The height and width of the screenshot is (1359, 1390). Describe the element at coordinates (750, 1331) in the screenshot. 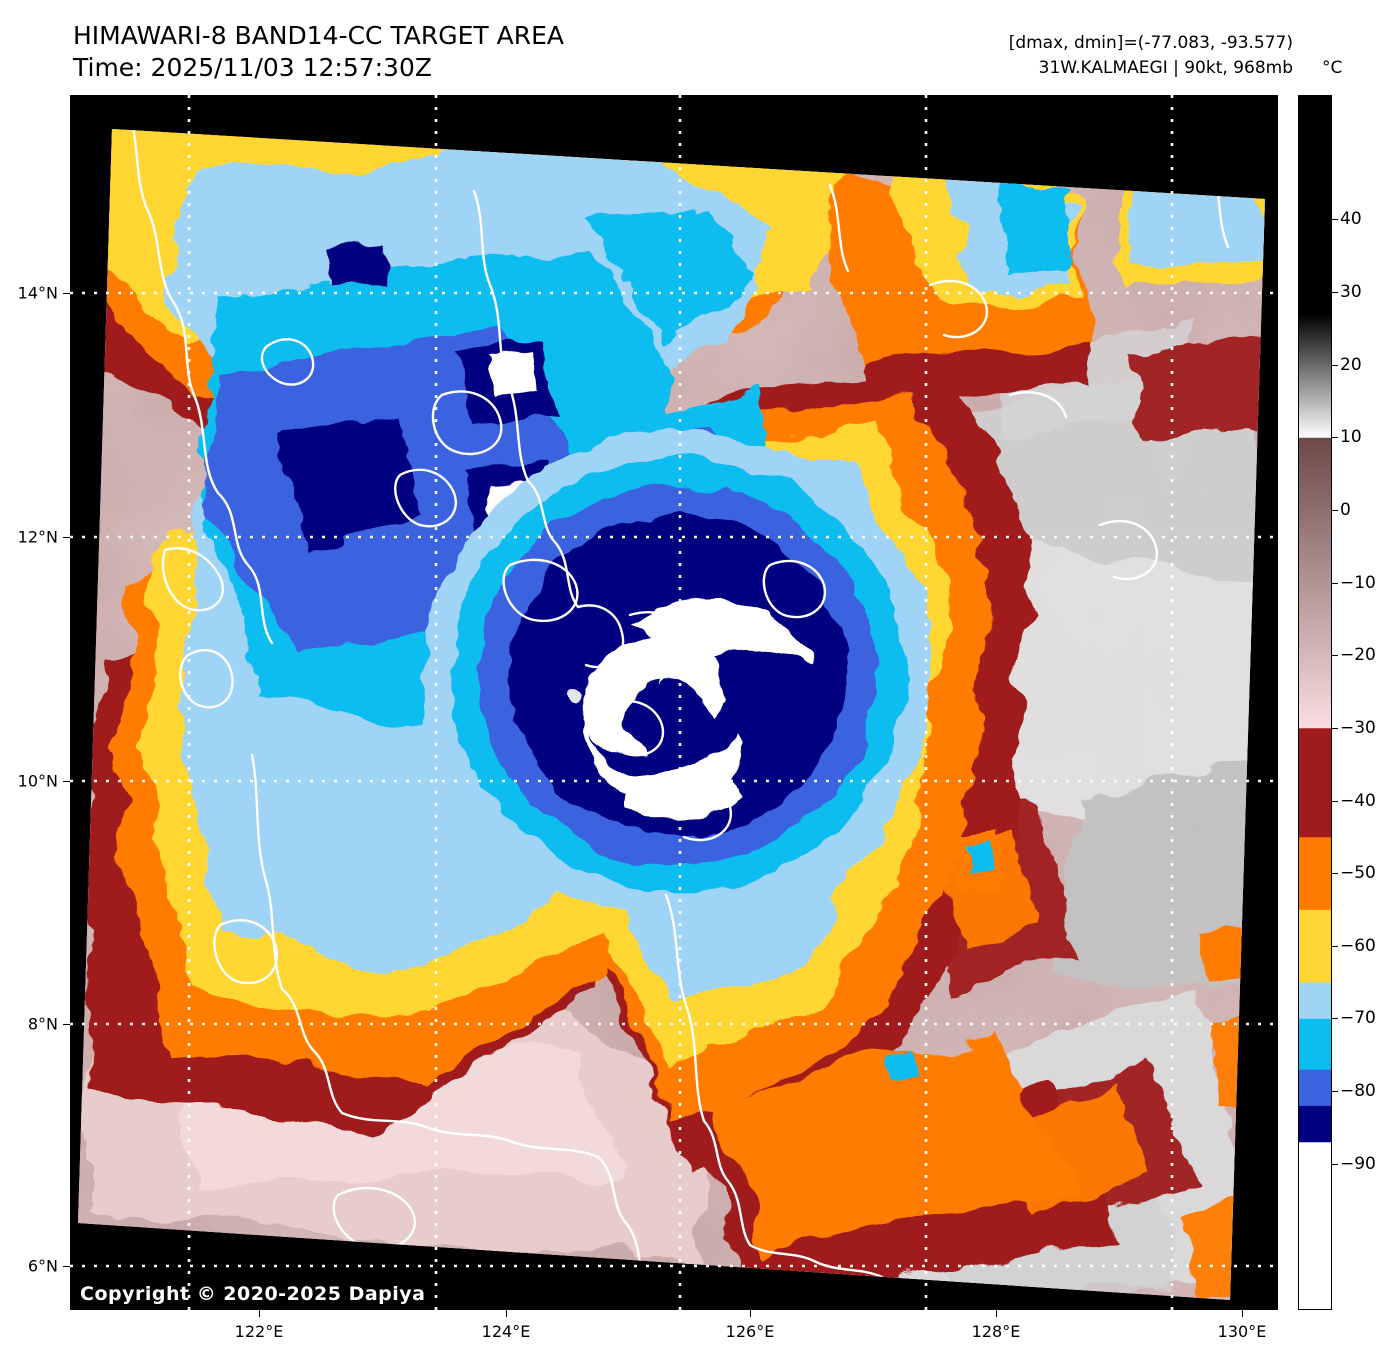

I see `x-axis-tick-label-2: 126°E` at that location.